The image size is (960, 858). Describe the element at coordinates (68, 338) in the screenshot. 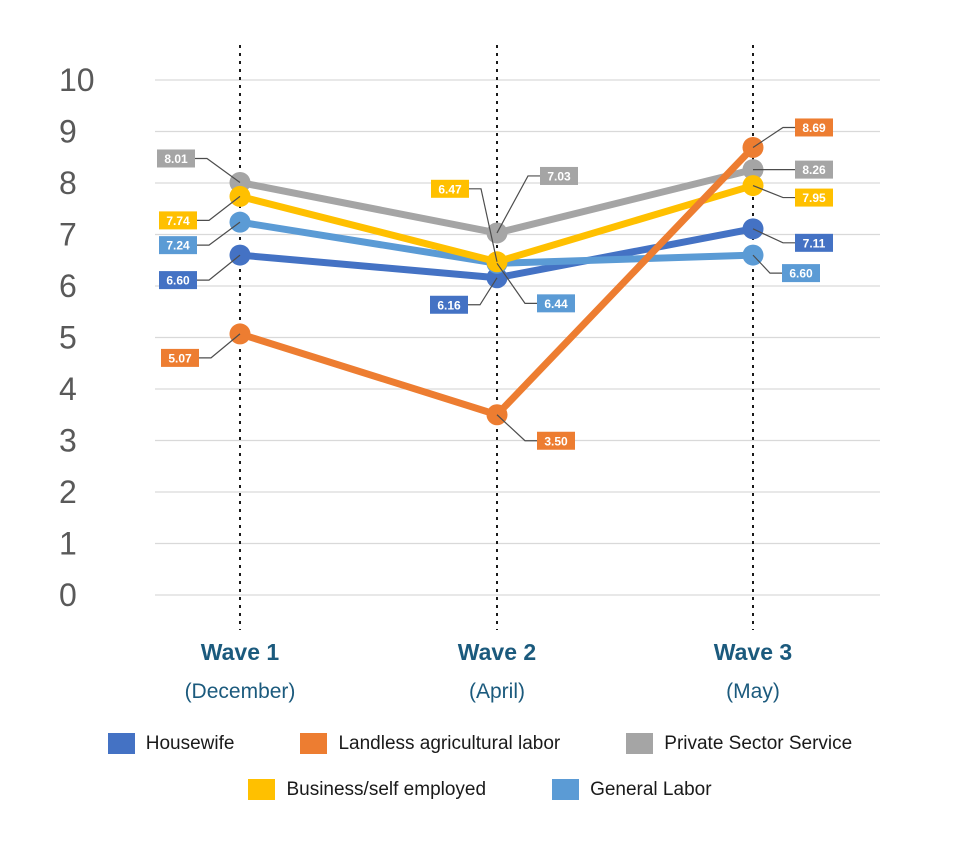

I see `y-tick-label: 5` at that location.